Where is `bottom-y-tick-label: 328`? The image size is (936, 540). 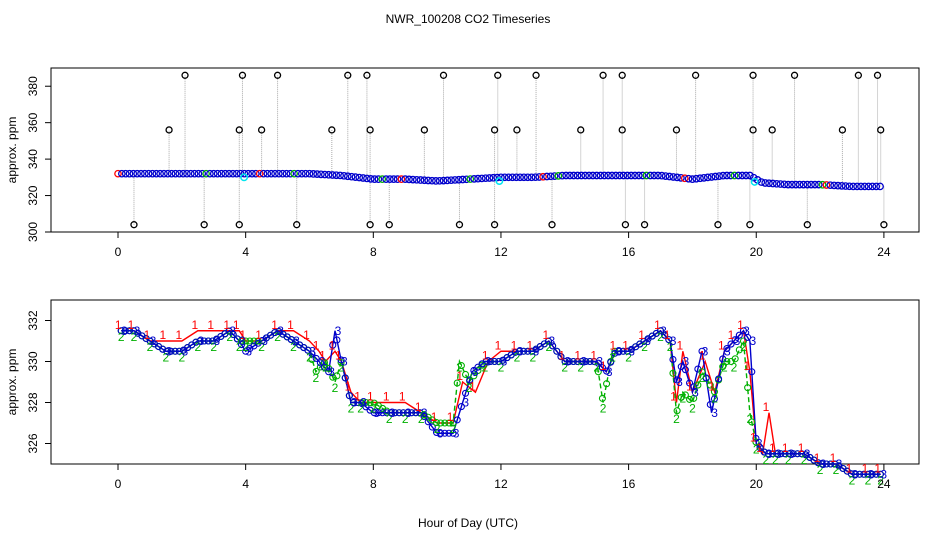 bottom-y-tick-label: 328 is located at coordinates (33, 402).